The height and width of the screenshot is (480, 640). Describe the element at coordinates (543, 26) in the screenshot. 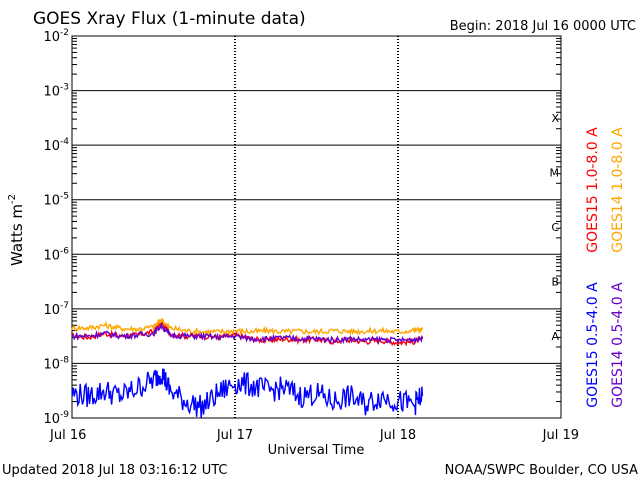

I see `begin-label: Begin: 2018 Jul 16 0000 UTC` at that location.